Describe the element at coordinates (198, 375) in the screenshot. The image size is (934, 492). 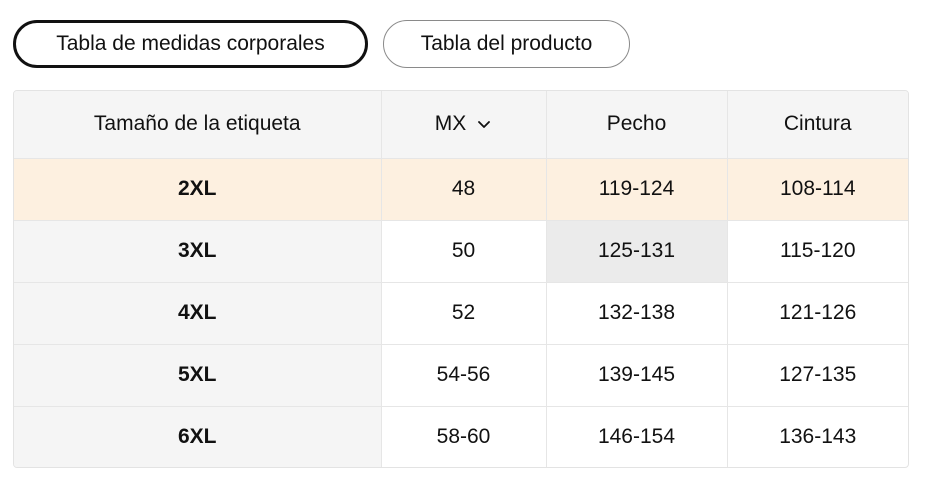
I see `cell-size: 5XL` at that location.